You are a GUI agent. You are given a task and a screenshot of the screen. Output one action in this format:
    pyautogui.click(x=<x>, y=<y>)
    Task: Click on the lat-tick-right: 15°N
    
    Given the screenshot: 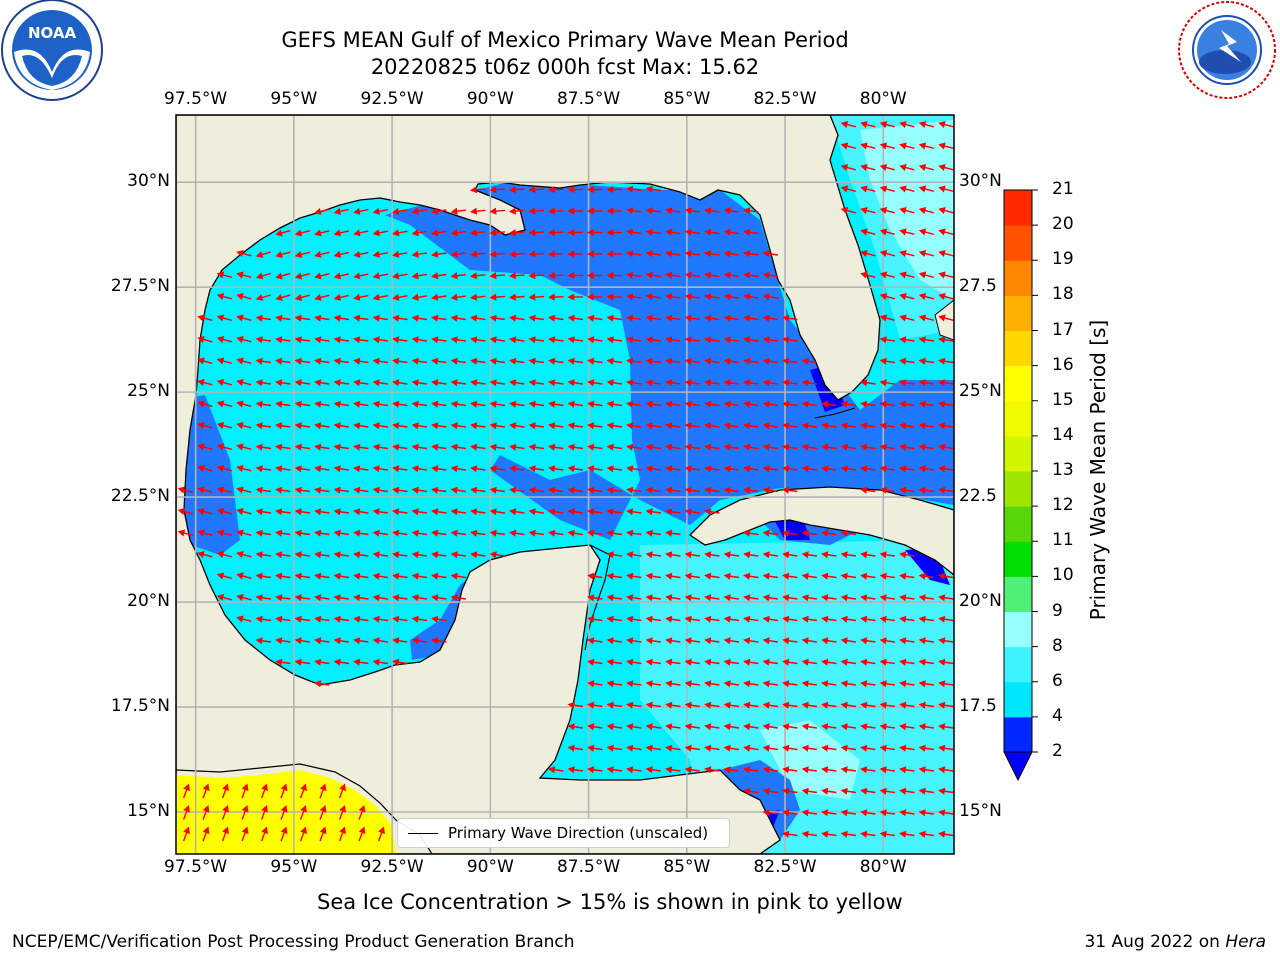 What is the action you would take?
    pyautogui.click(x=980, y=811)
    